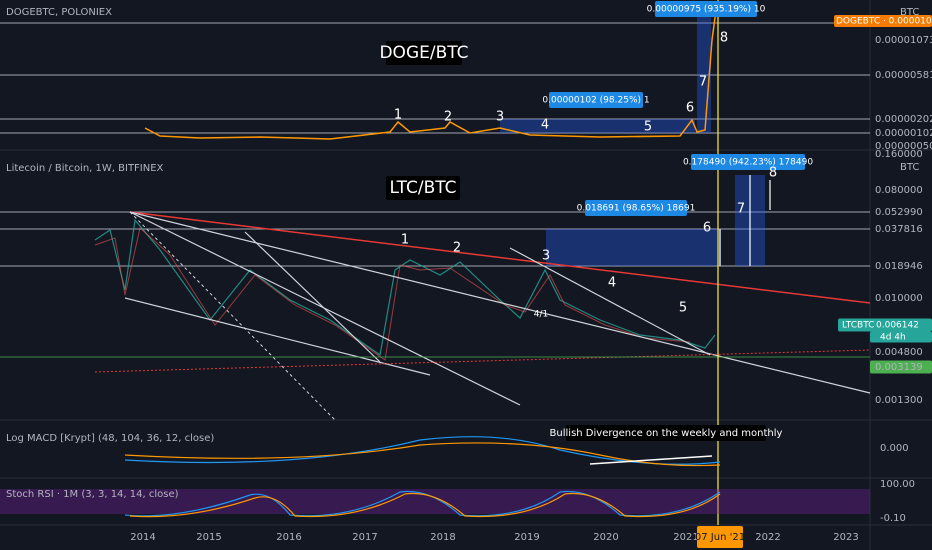 The height and width of the screenshot is (550, 932). I want to click on y-tick-label: 0.080000, so click(899, 190).